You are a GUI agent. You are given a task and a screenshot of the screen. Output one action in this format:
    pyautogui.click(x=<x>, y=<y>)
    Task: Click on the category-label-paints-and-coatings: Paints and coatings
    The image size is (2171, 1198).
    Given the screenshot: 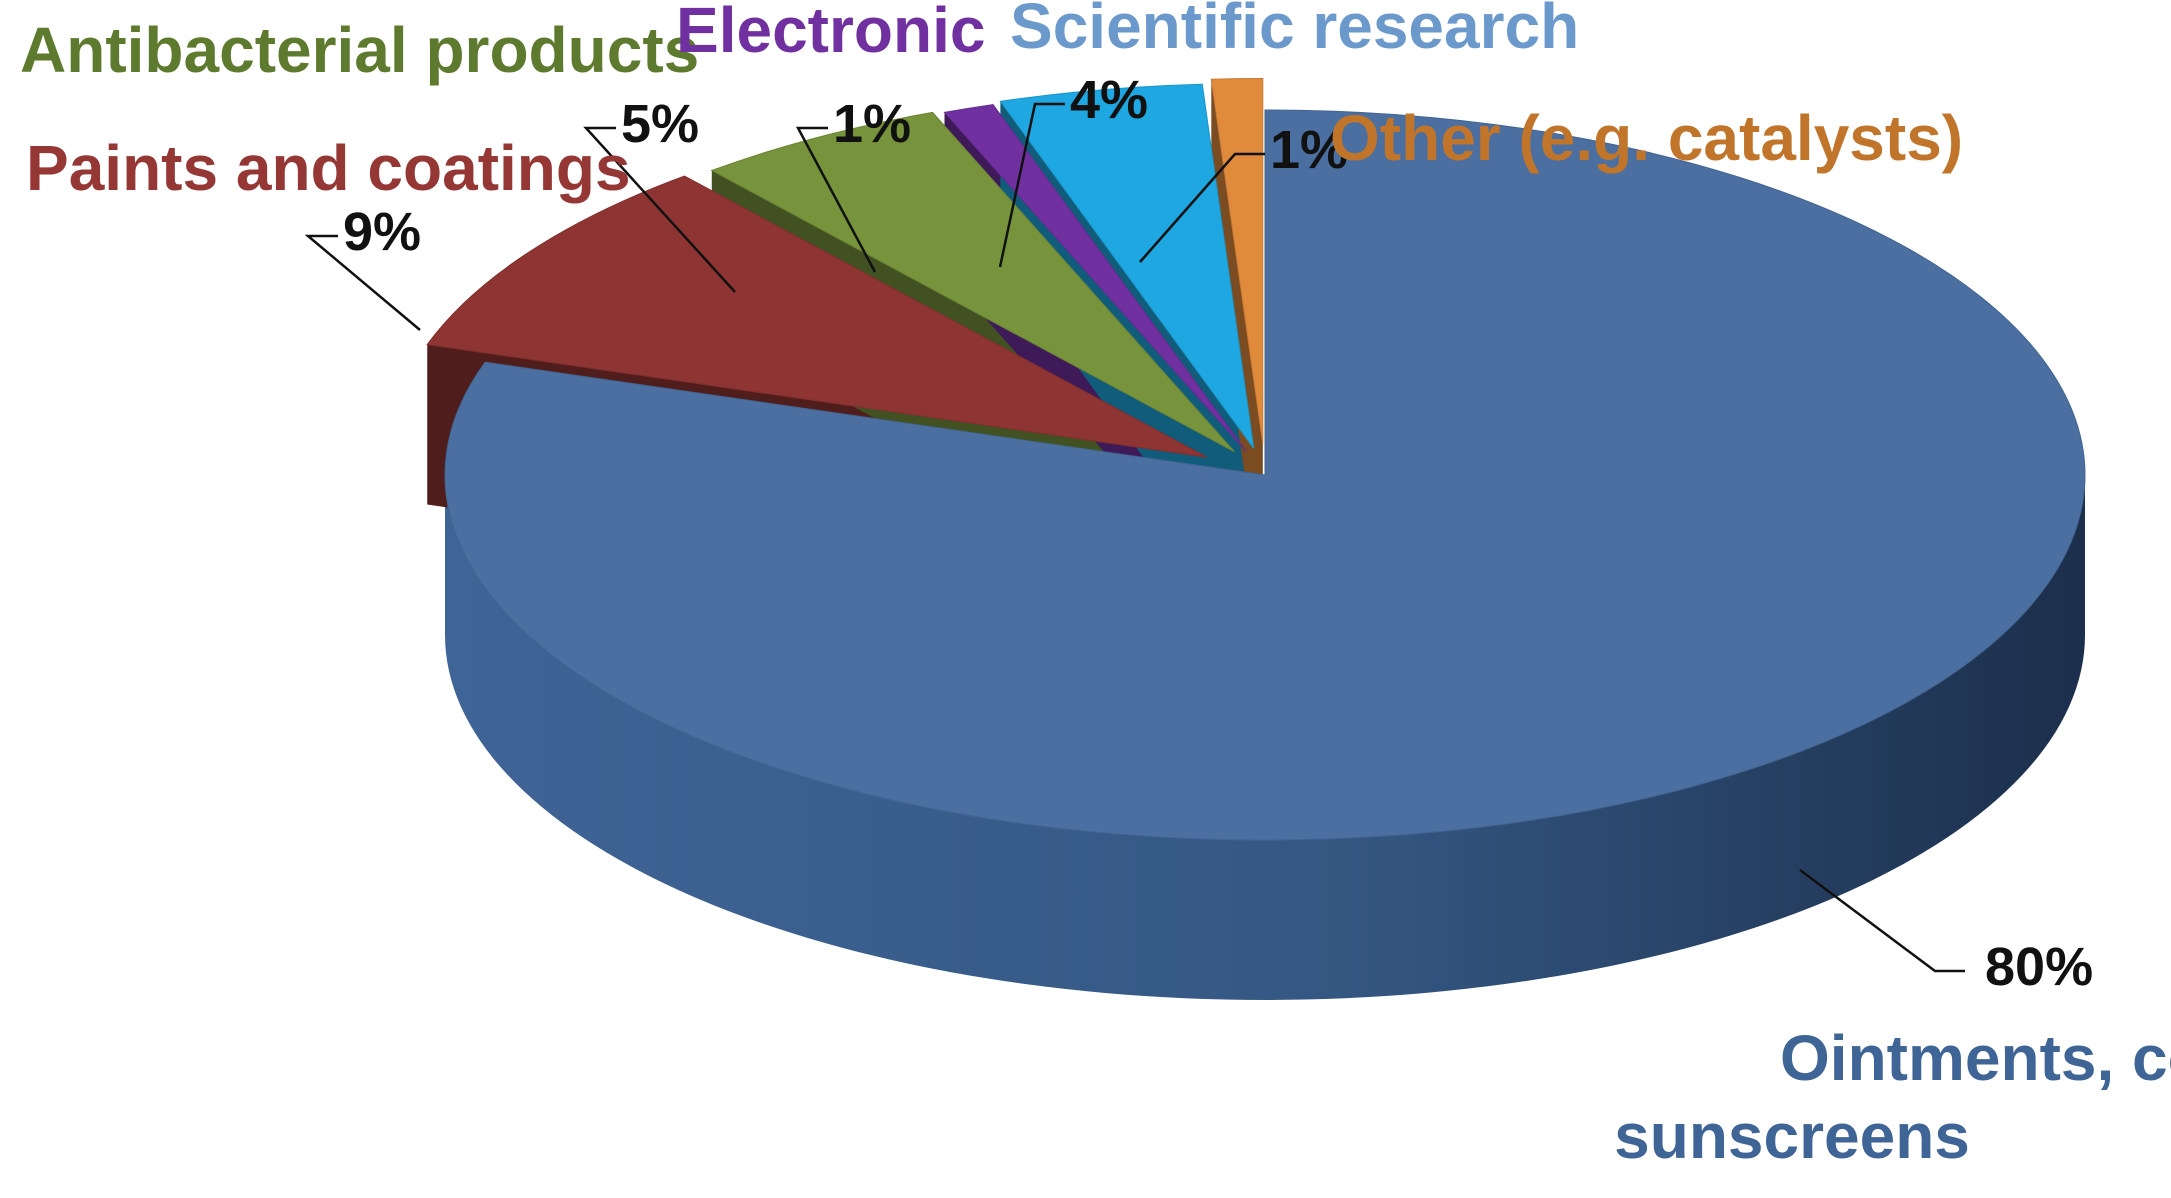 What is the action you would take?
    pyautogui.click(x=328, y=168)
    